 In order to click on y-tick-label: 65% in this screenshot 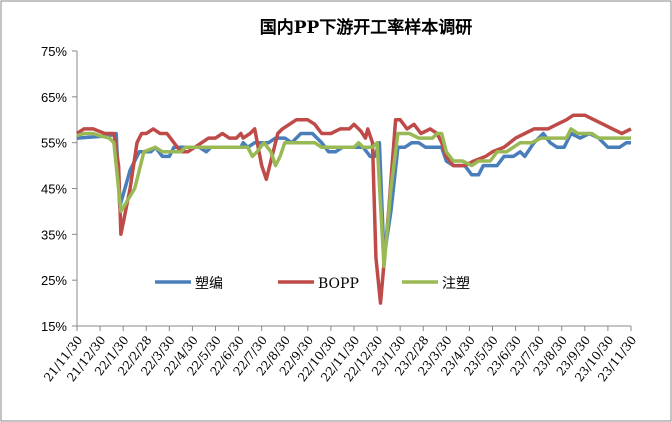, I will do `click(54, 97)`.